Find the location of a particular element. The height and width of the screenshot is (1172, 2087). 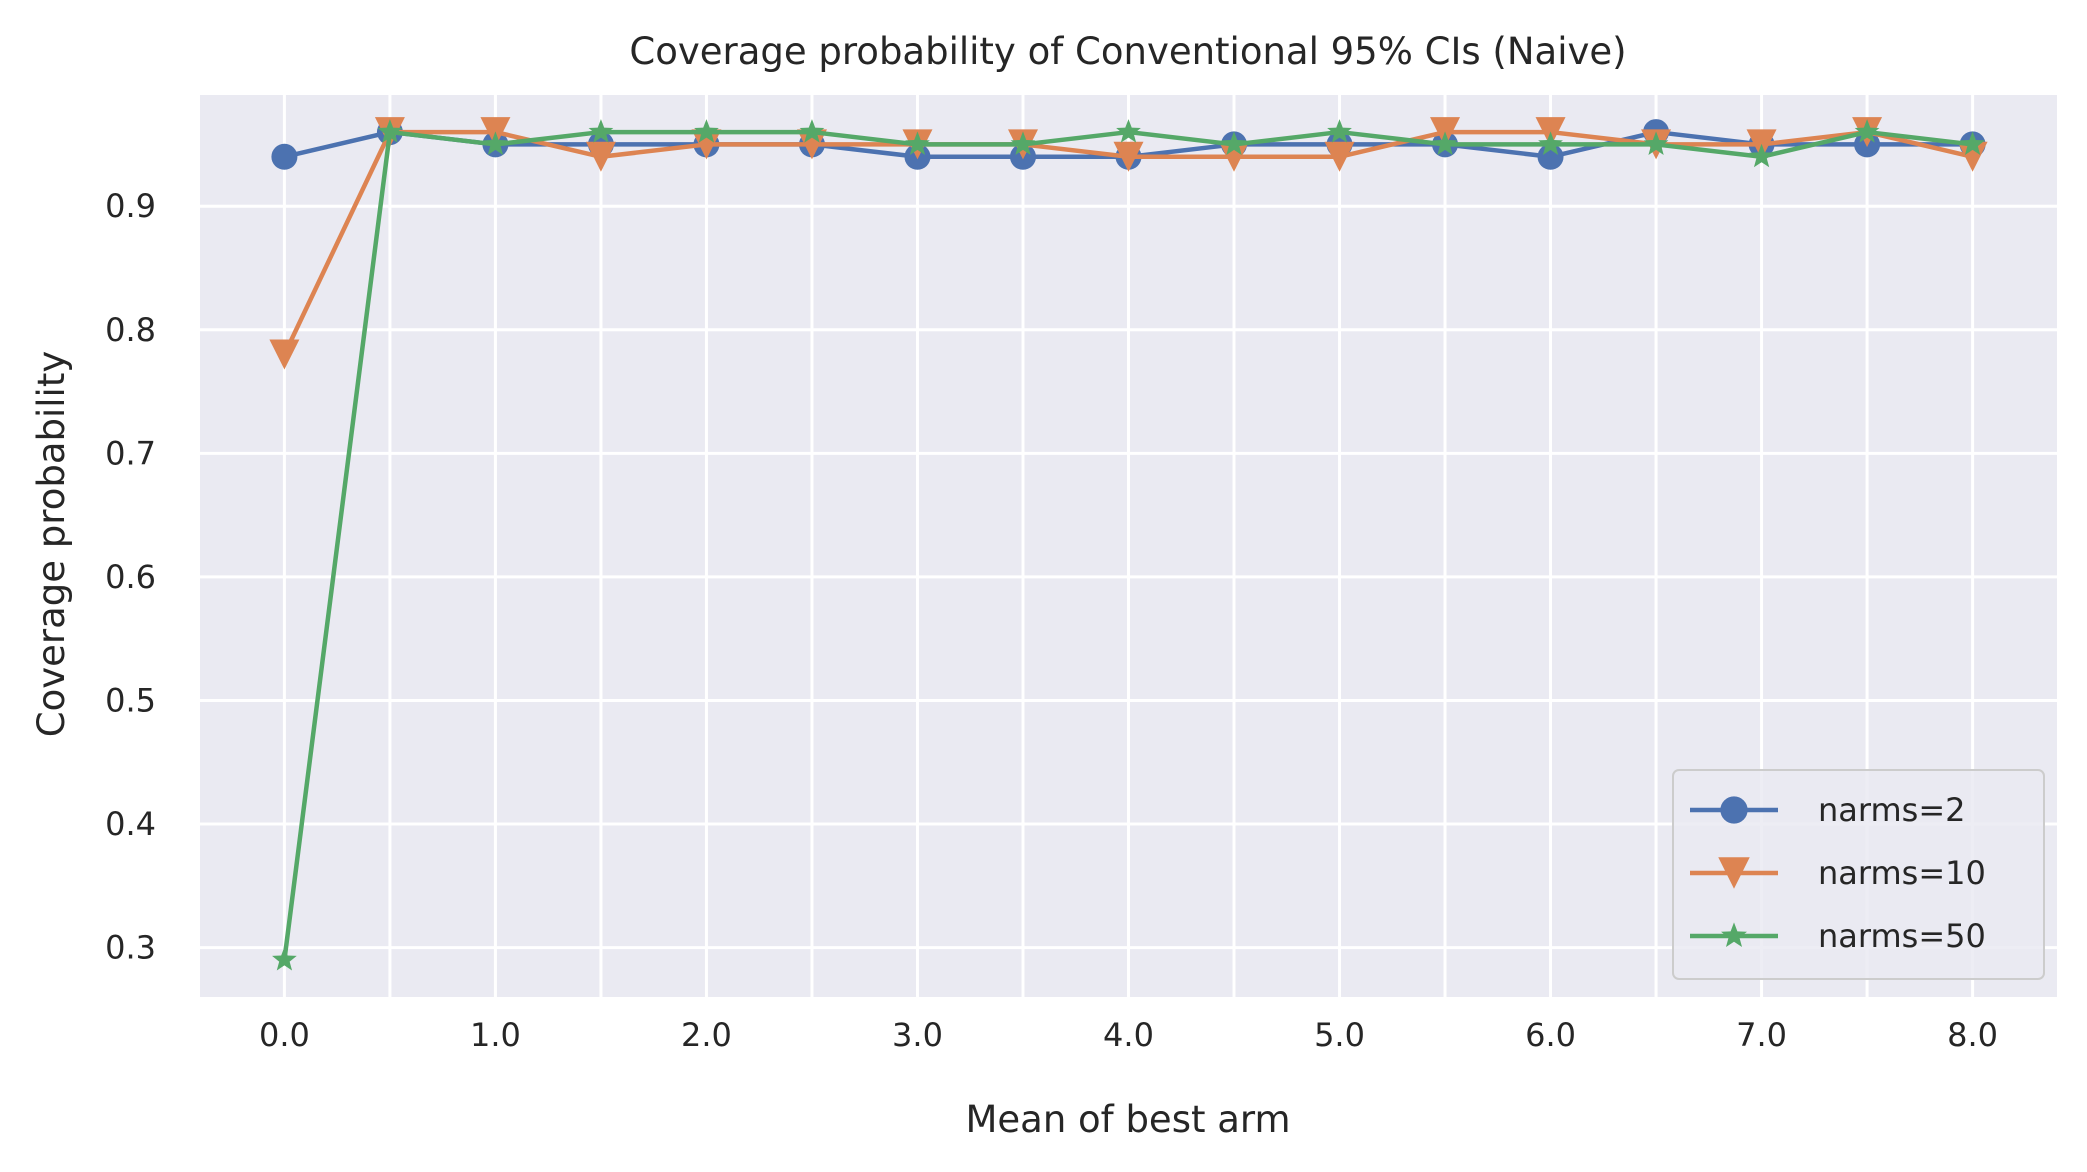

x-tick-label: 4.0 is located at coordinates (1128, 1035).